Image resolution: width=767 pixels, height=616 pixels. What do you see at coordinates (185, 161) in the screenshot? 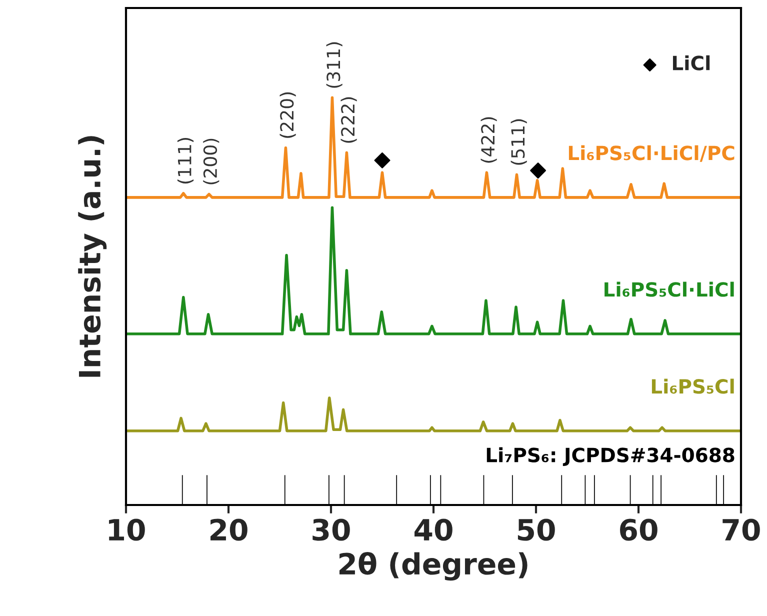
I see `annotation: (111)` at bounding box center [185, 161].